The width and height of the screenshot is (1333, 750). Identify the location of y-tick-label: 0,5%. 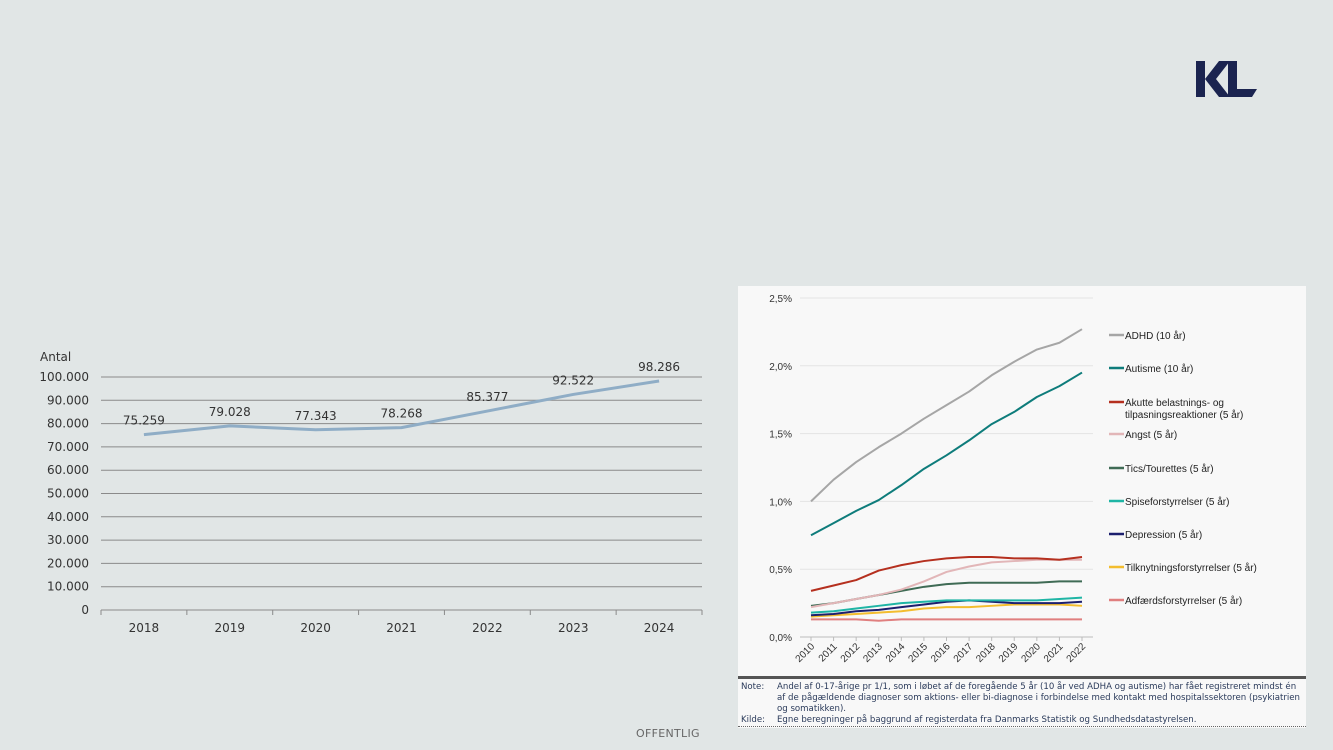
(780, 570).